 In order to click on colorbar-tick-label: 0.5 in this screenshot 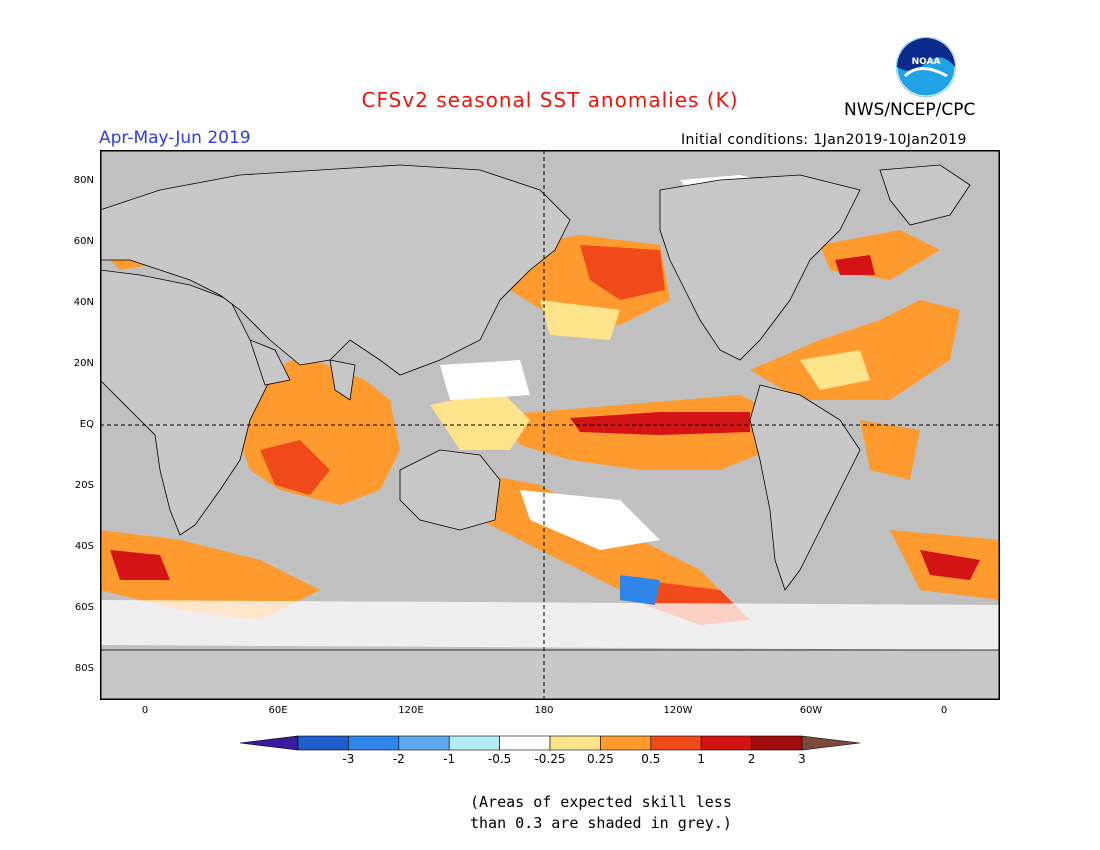, I will do `click(651, 759)`.